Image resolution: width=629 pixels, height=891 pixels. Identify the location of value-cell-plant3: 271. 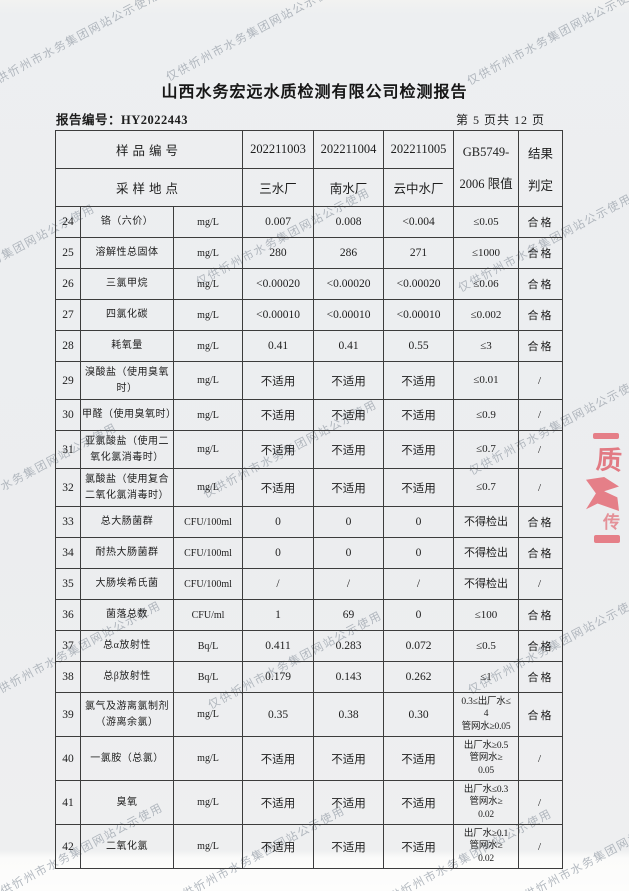
(419, 253).